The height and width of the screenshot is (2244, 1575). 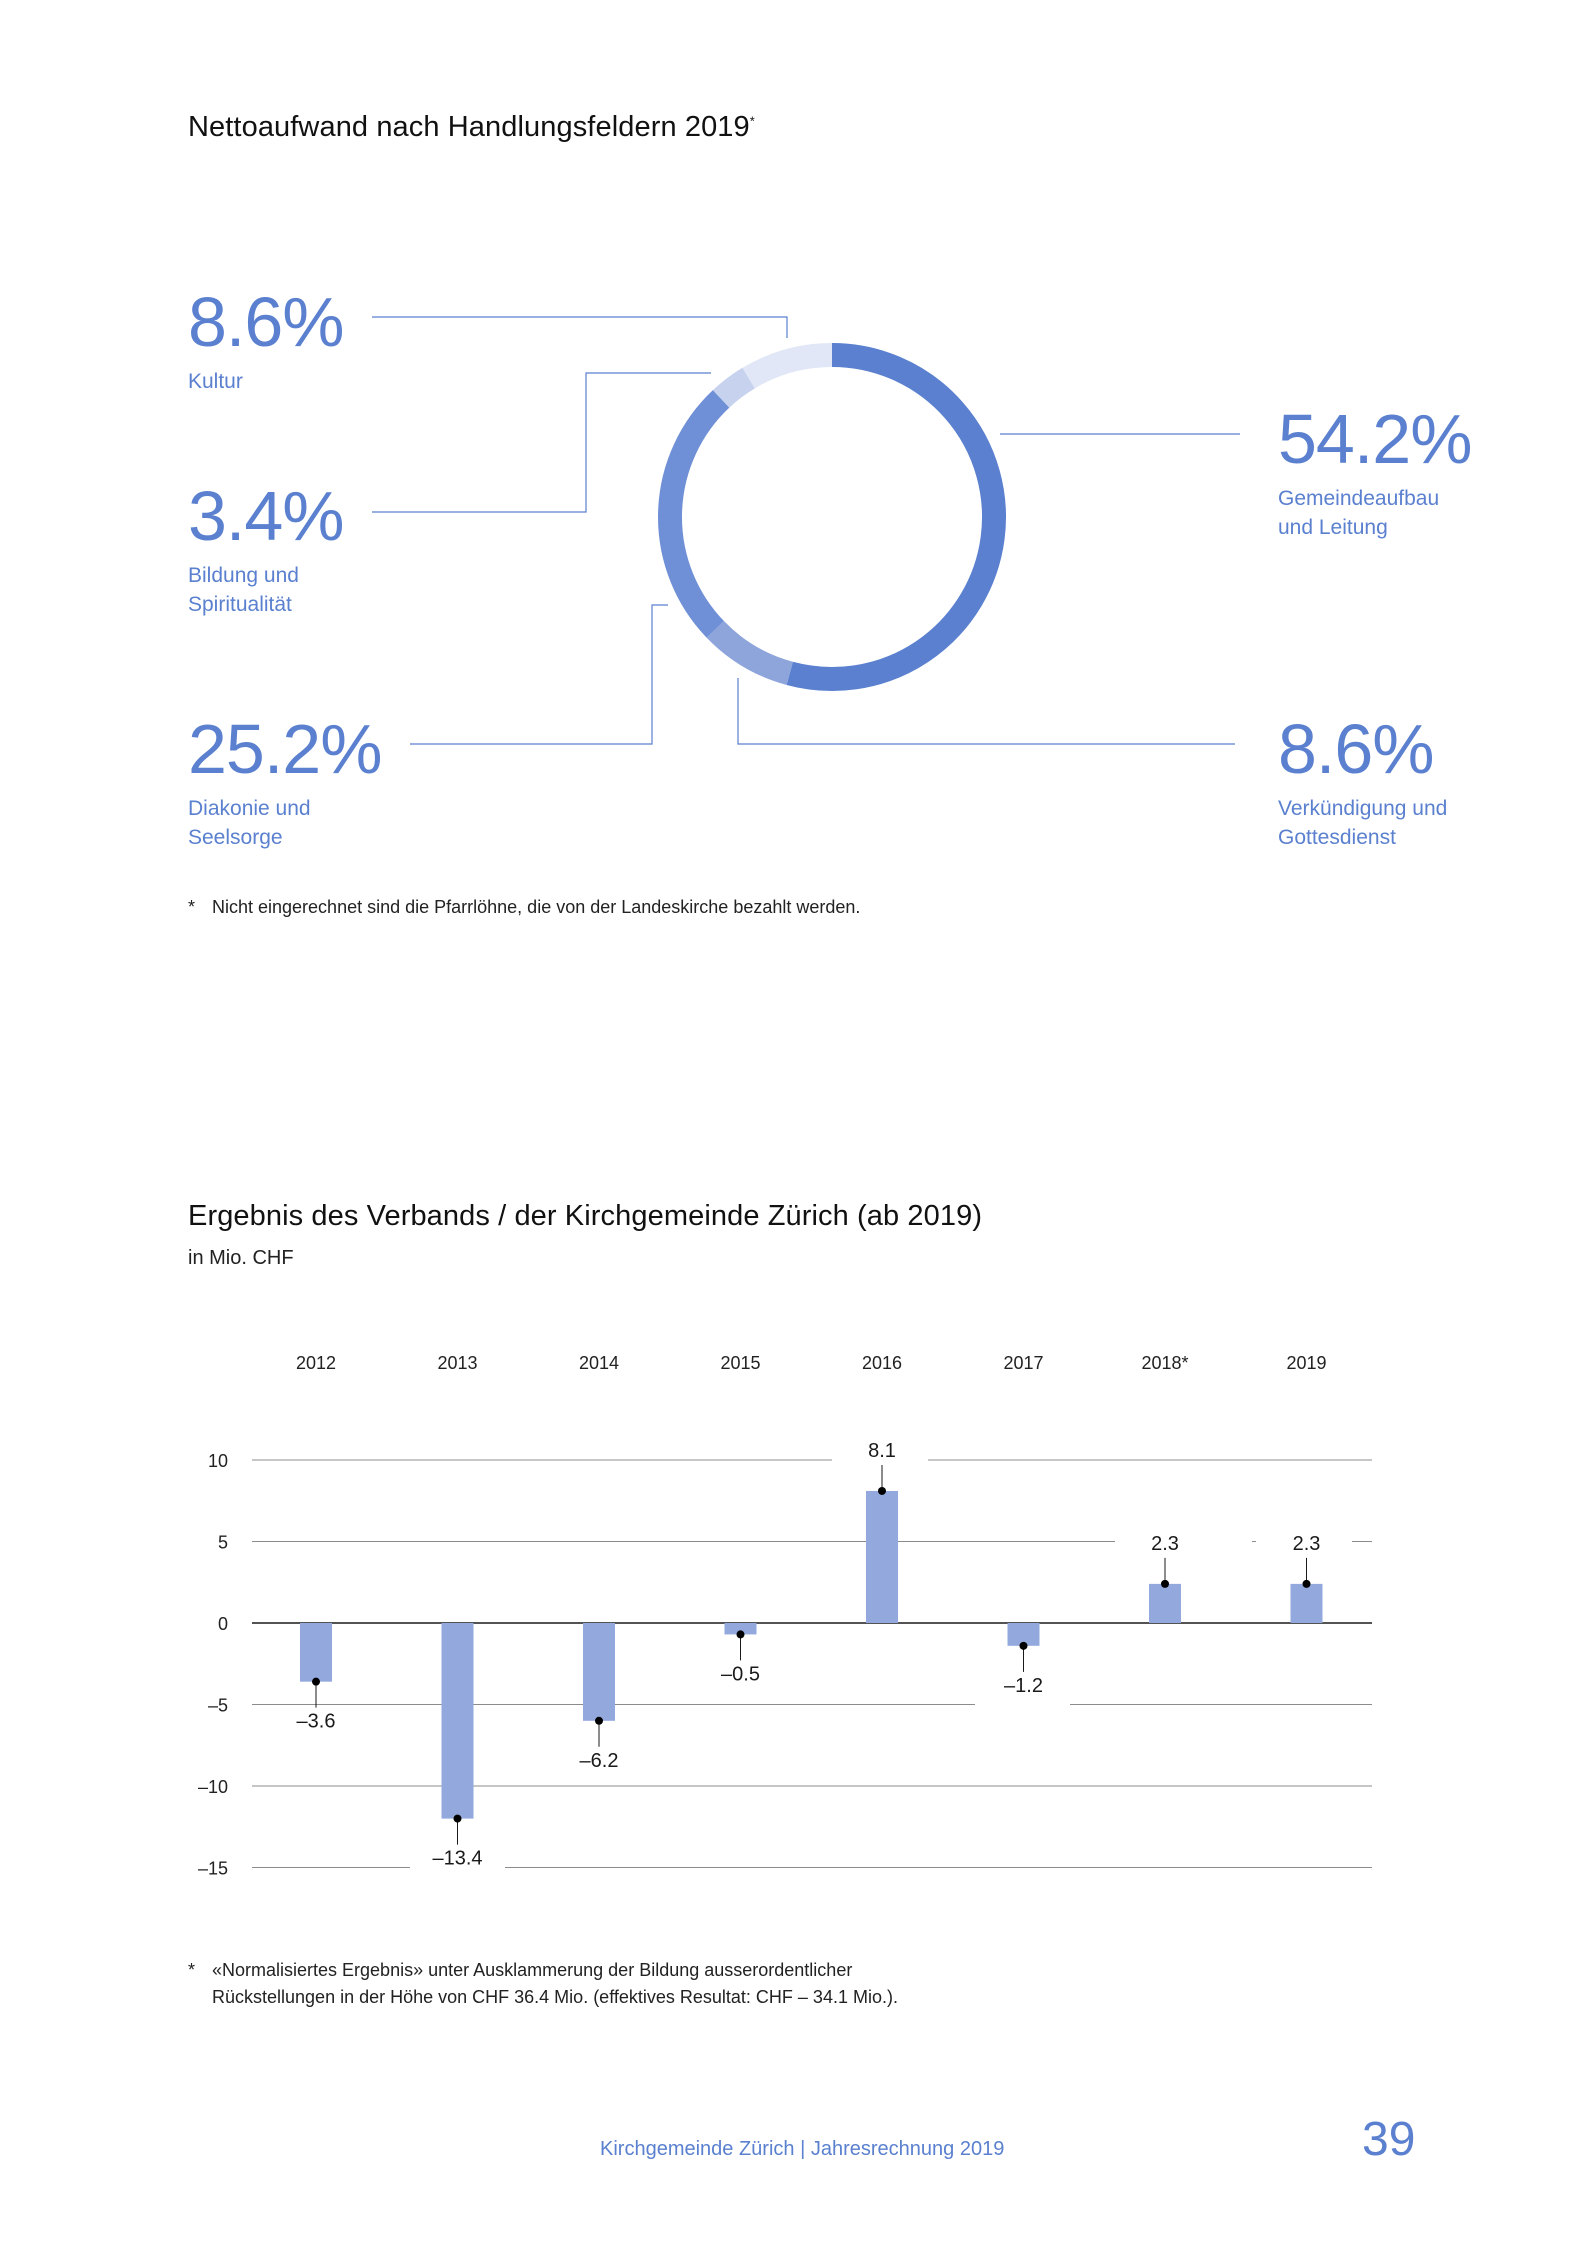 I want to click on donut-value-diakonie: 25.2%, so click(x=285, y=749).